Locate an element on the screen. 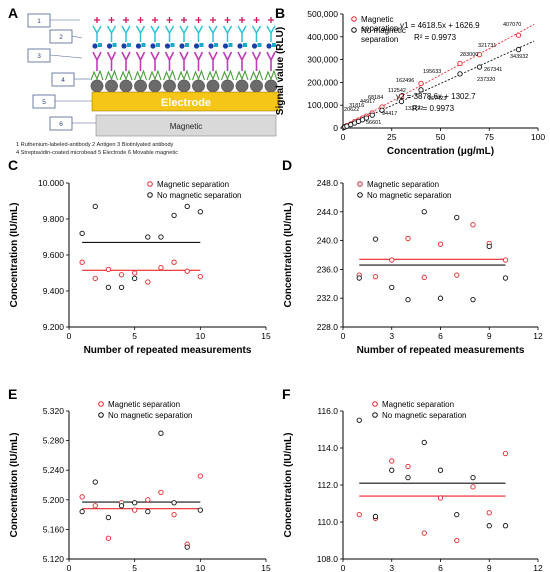  x-axis-label: Number of repeated measurements is located at coordinates (168, 350).